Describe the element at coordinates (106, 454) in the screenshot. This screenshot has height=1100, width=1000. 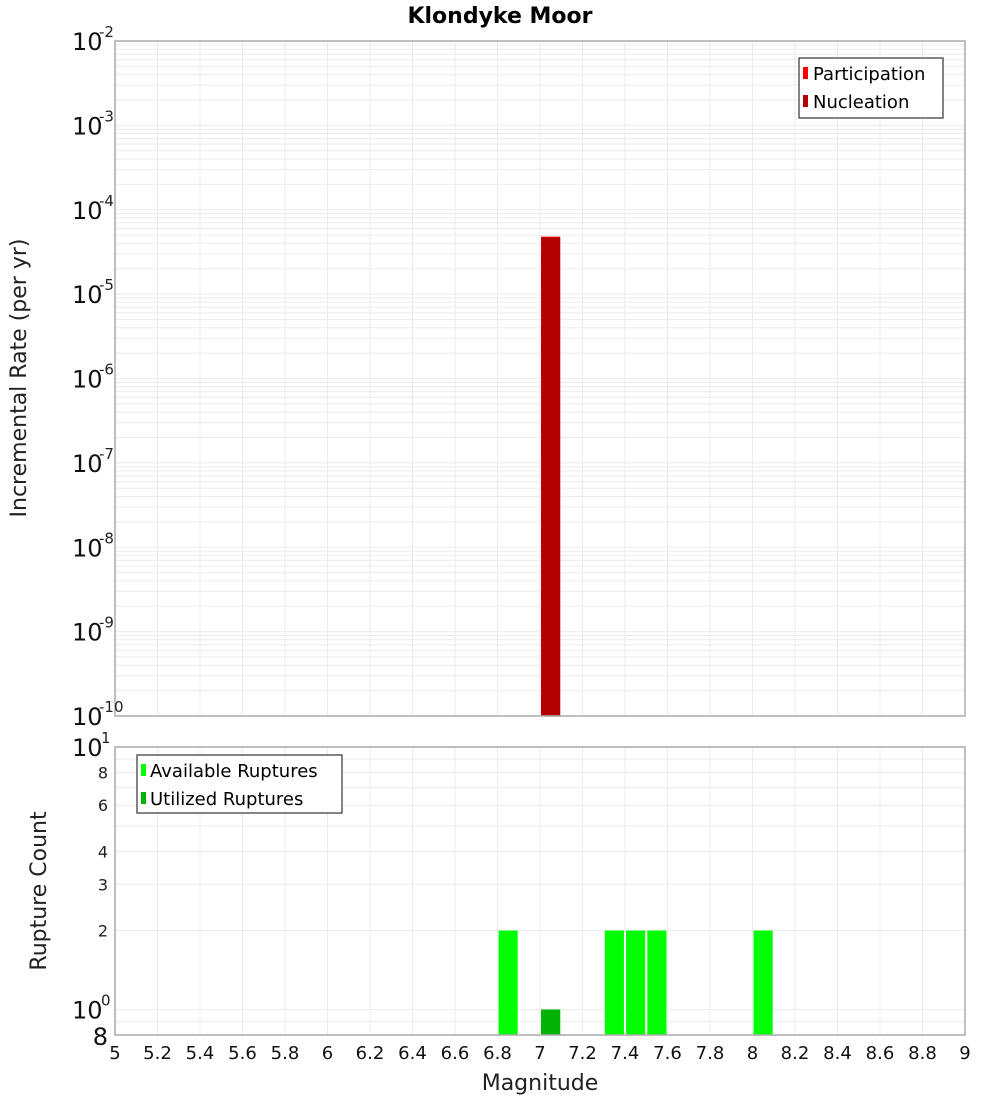
I see `svg-text: -7` at that location.